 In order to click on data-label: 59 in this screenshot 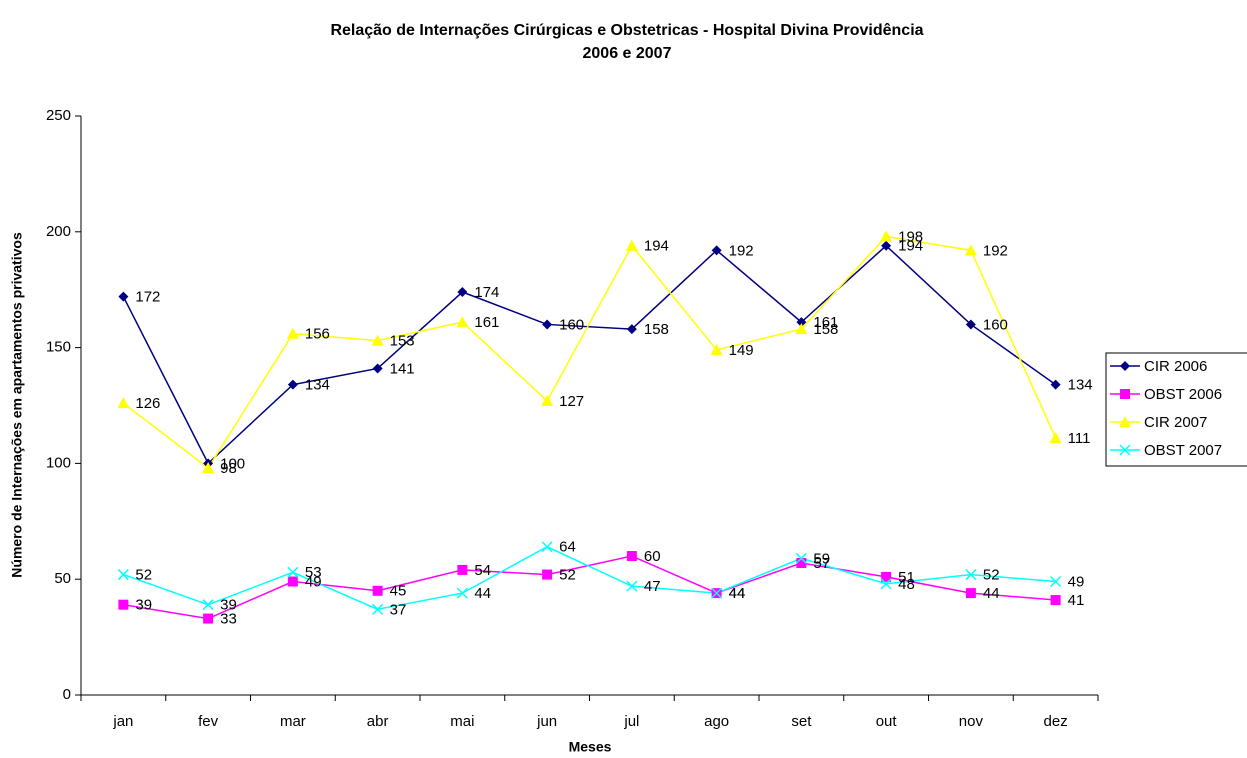, I will do `click(821, 558)`.